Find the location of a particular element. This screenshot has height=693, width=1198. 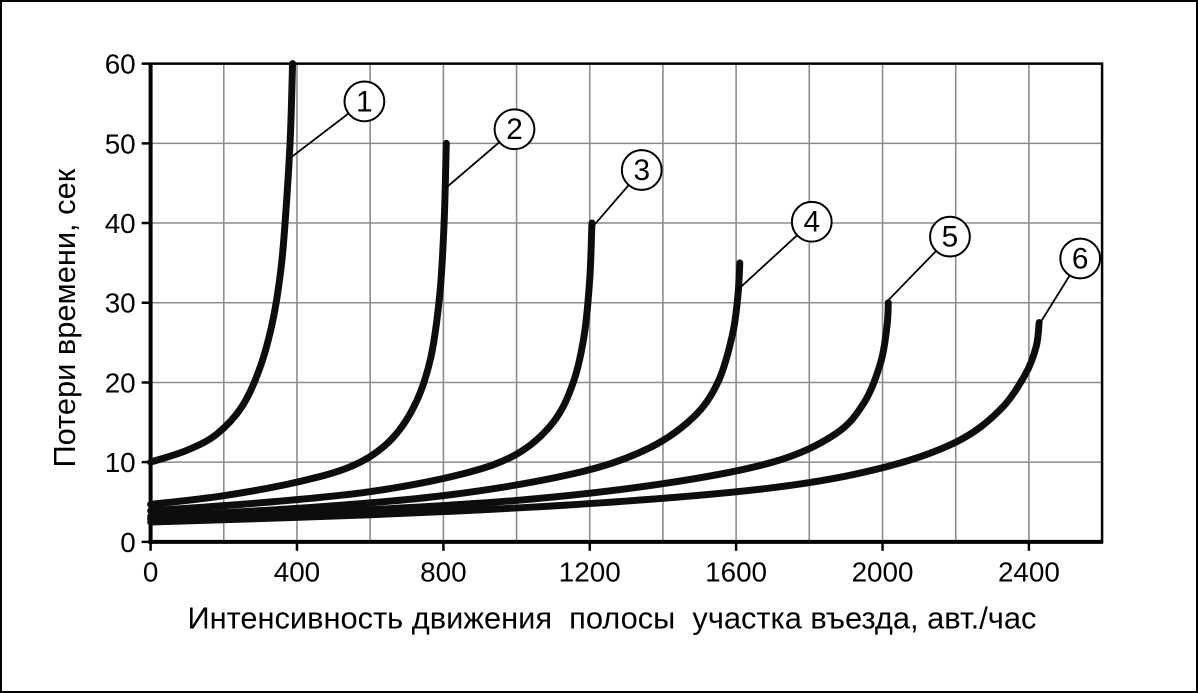

curve-label-5: 5 is located at coordinates (950, 237).